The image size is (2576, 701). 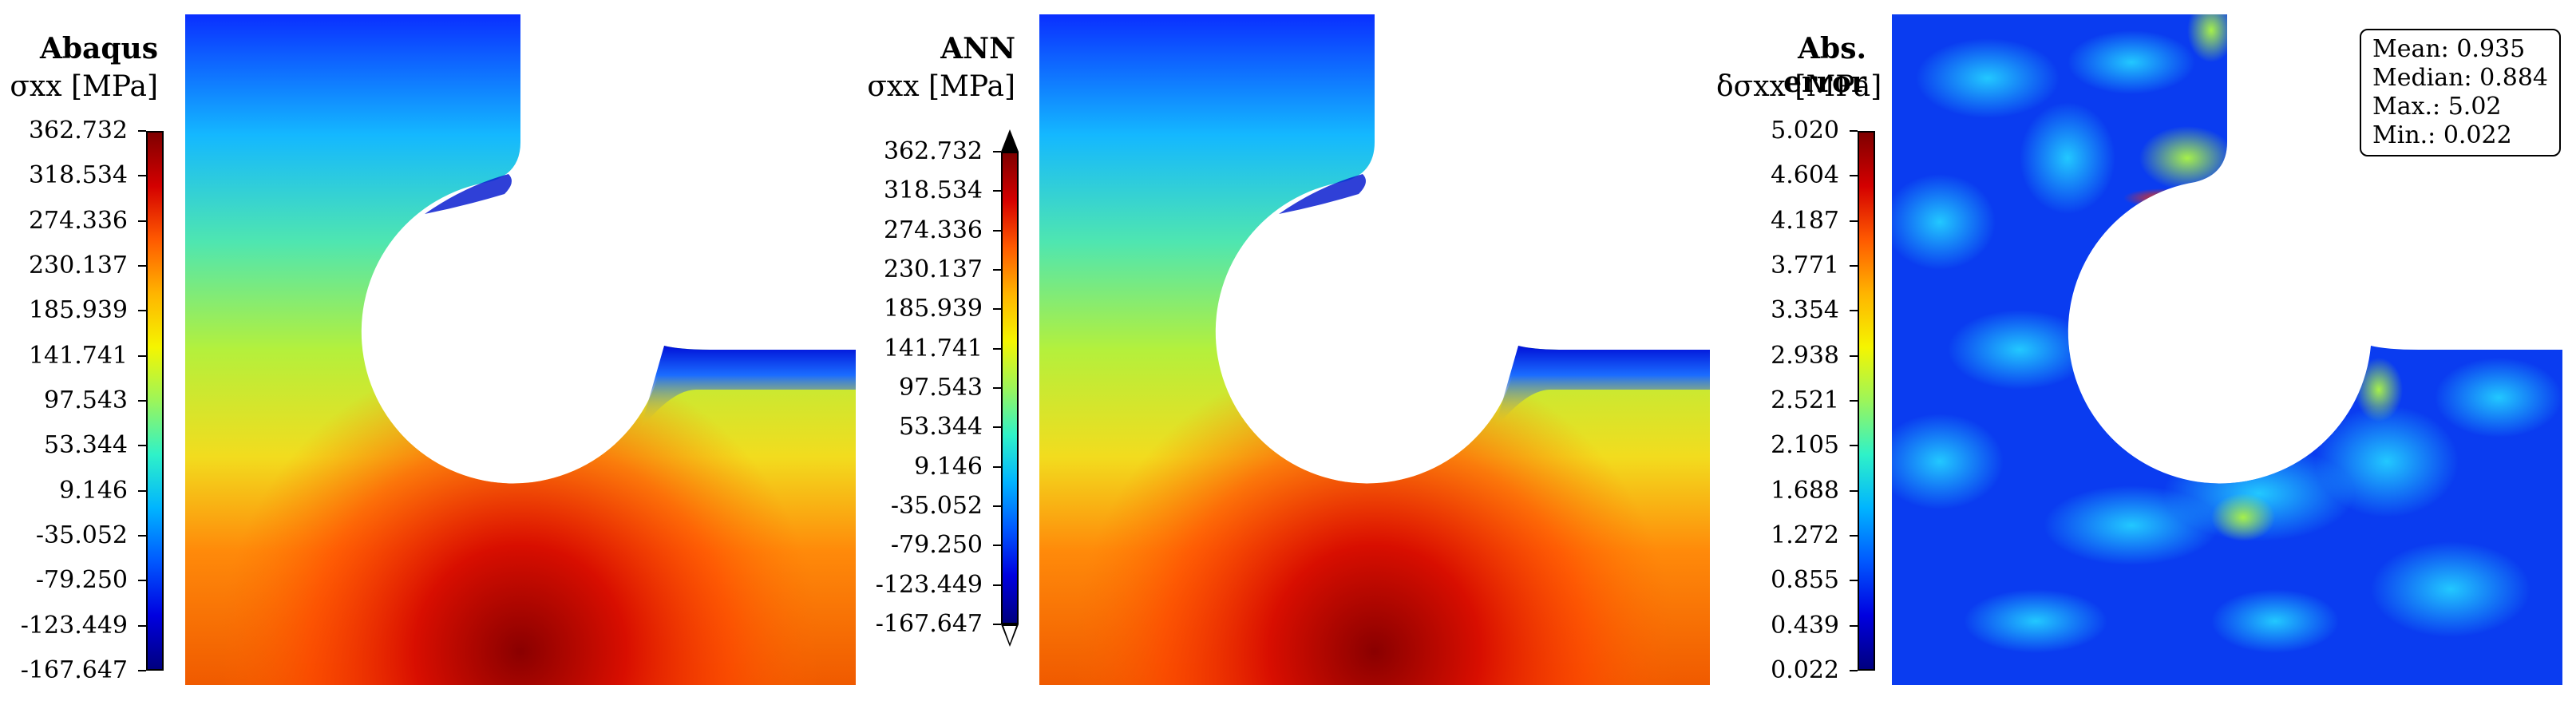 What do you see at coordinates (1805, 625) in the screenshot?
I see `colorbar-tick-label: 0.439` at bounding box center [1805, 625].